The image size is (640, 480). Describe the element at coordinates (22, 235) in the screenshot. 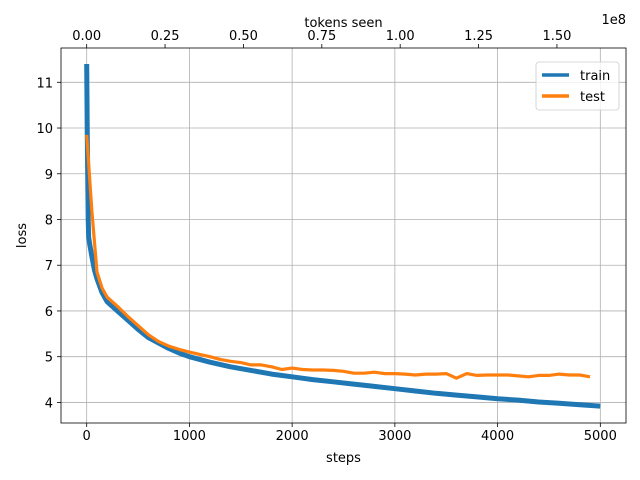

I see `y-axis-label: loss` at that location.